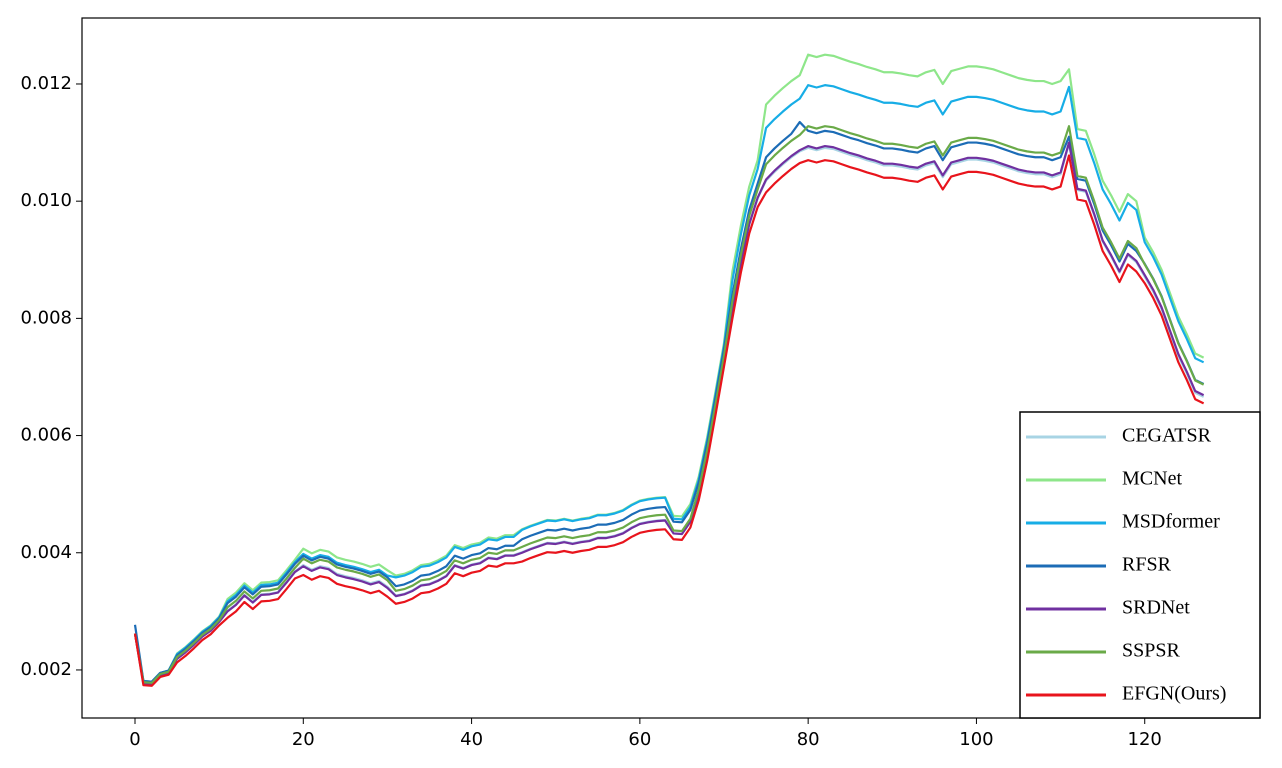 This screenshot has width=1282, height=768. I want to click on x-tick-label: 120, so click(1145, 739).